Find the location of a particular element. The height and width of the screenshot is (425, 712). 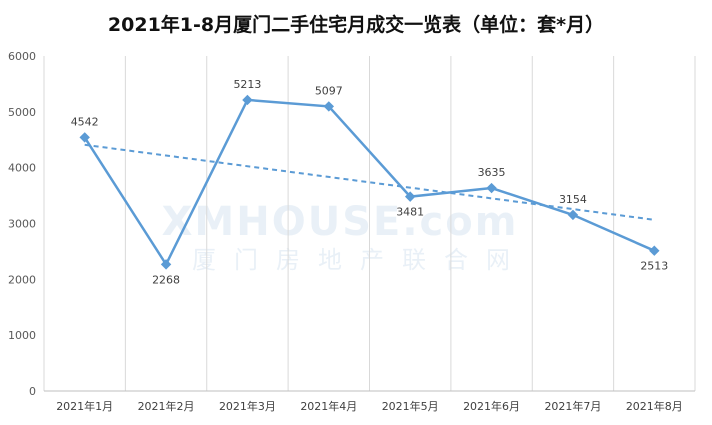

data-label: 2513 is located at coordinates (654, 266).